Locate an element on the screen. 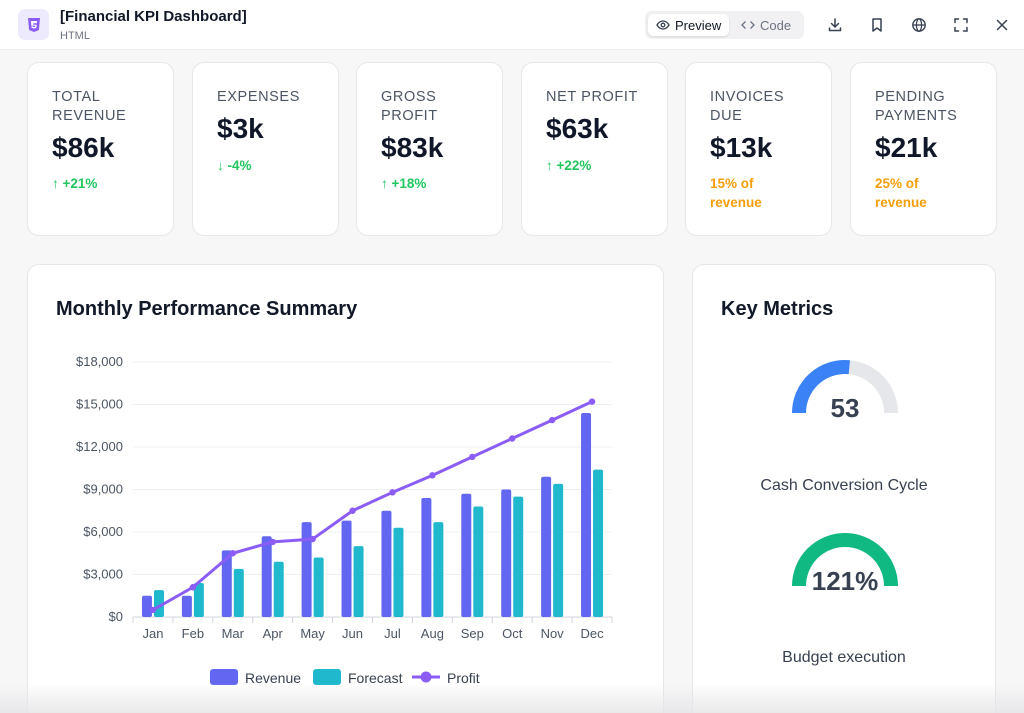 This screenshot has width=1024, height=713. y-tick-label: $15,000 is located at coordinates (99, 404).